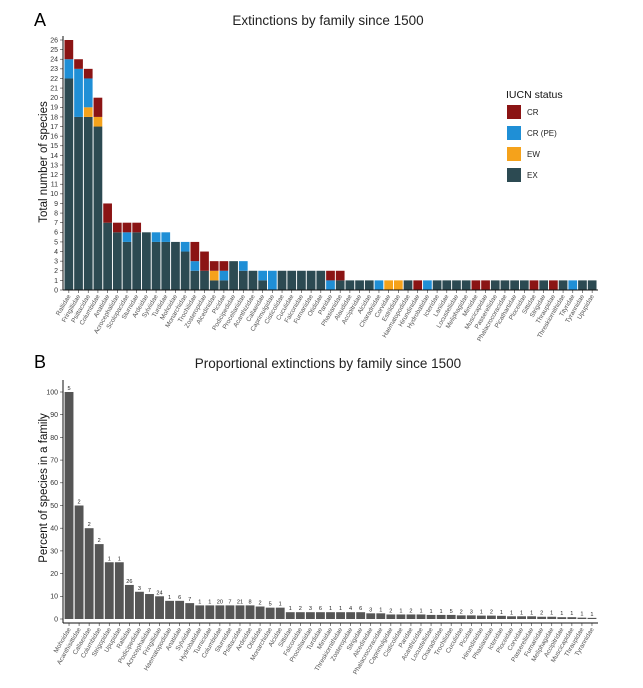  Describe the element at coordinates (56, 262) in the screenshot. I see `y-tick-label: 3` at that location.